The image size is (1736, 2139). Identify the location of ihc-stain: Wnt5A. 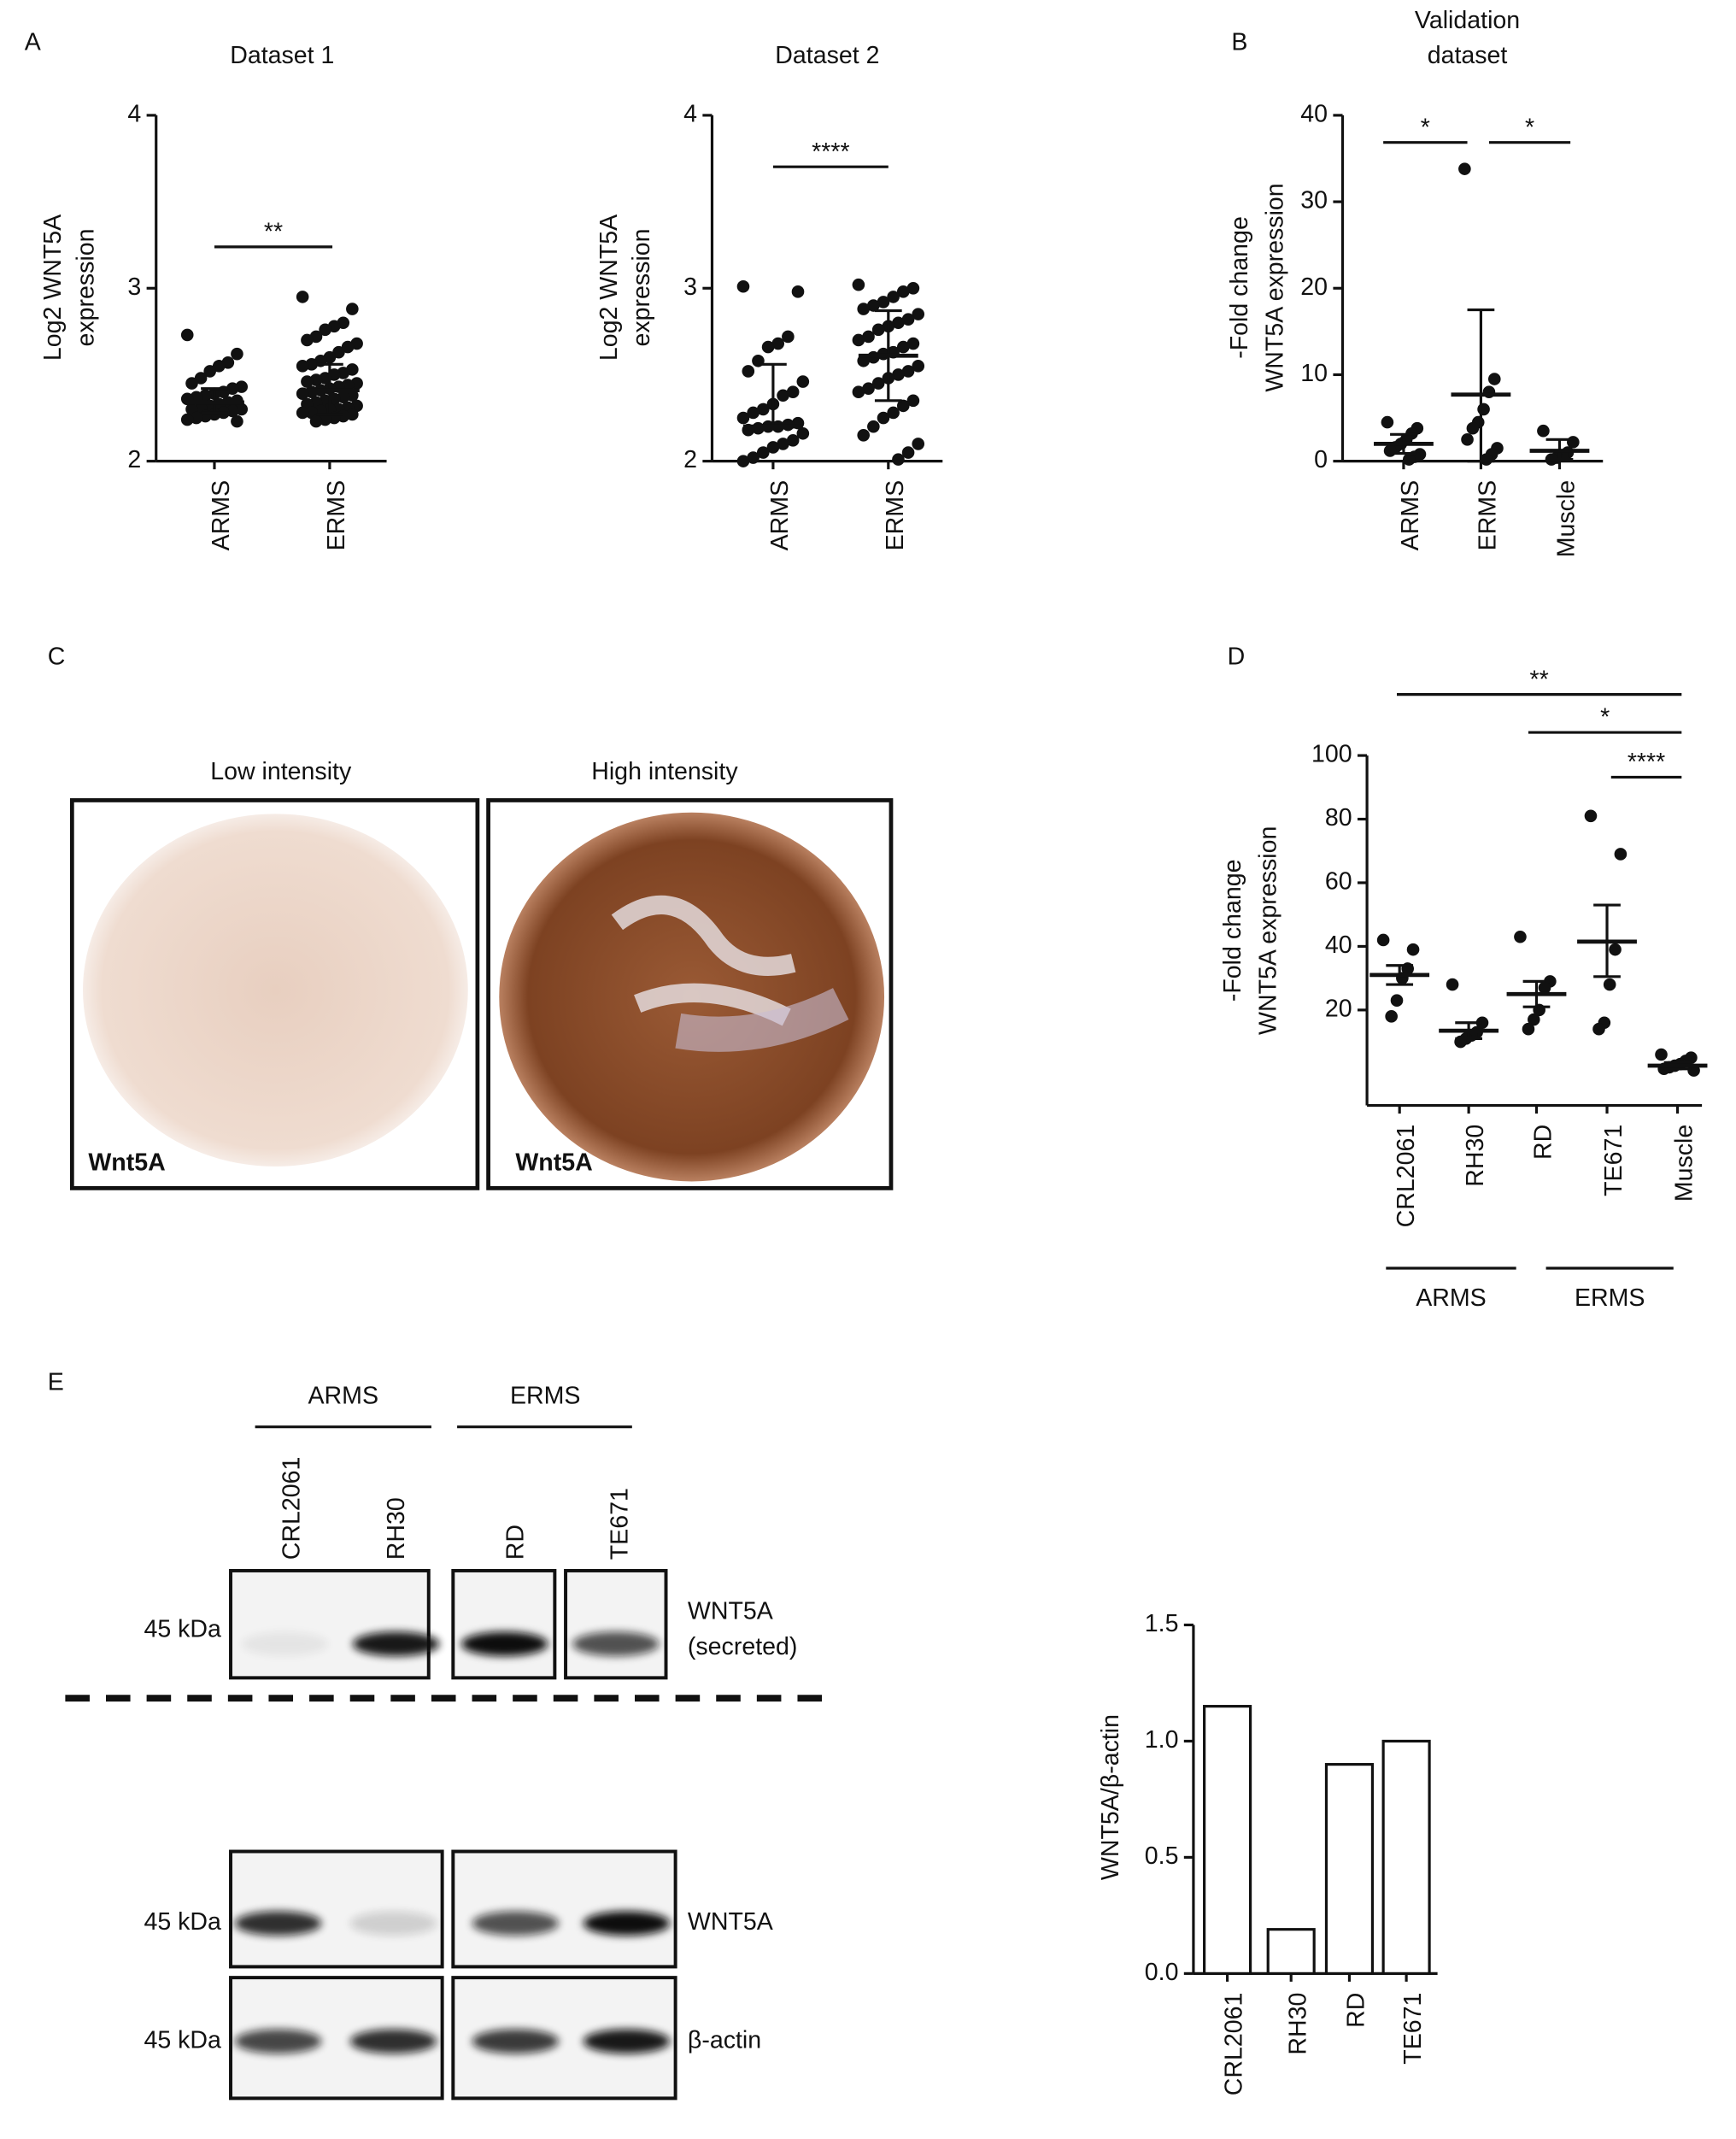
(126, 1162).